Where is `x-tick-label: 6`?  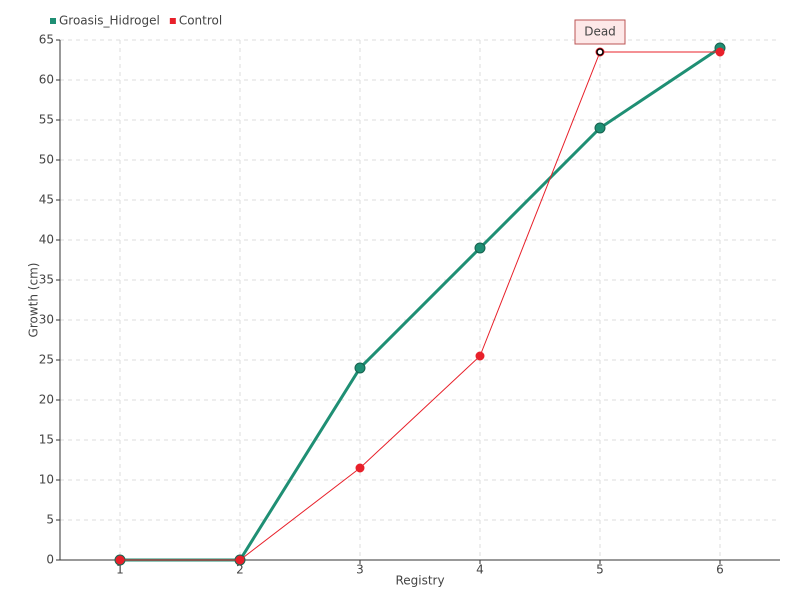
x-tick-label: 6 is located at coordinates (720, 570).